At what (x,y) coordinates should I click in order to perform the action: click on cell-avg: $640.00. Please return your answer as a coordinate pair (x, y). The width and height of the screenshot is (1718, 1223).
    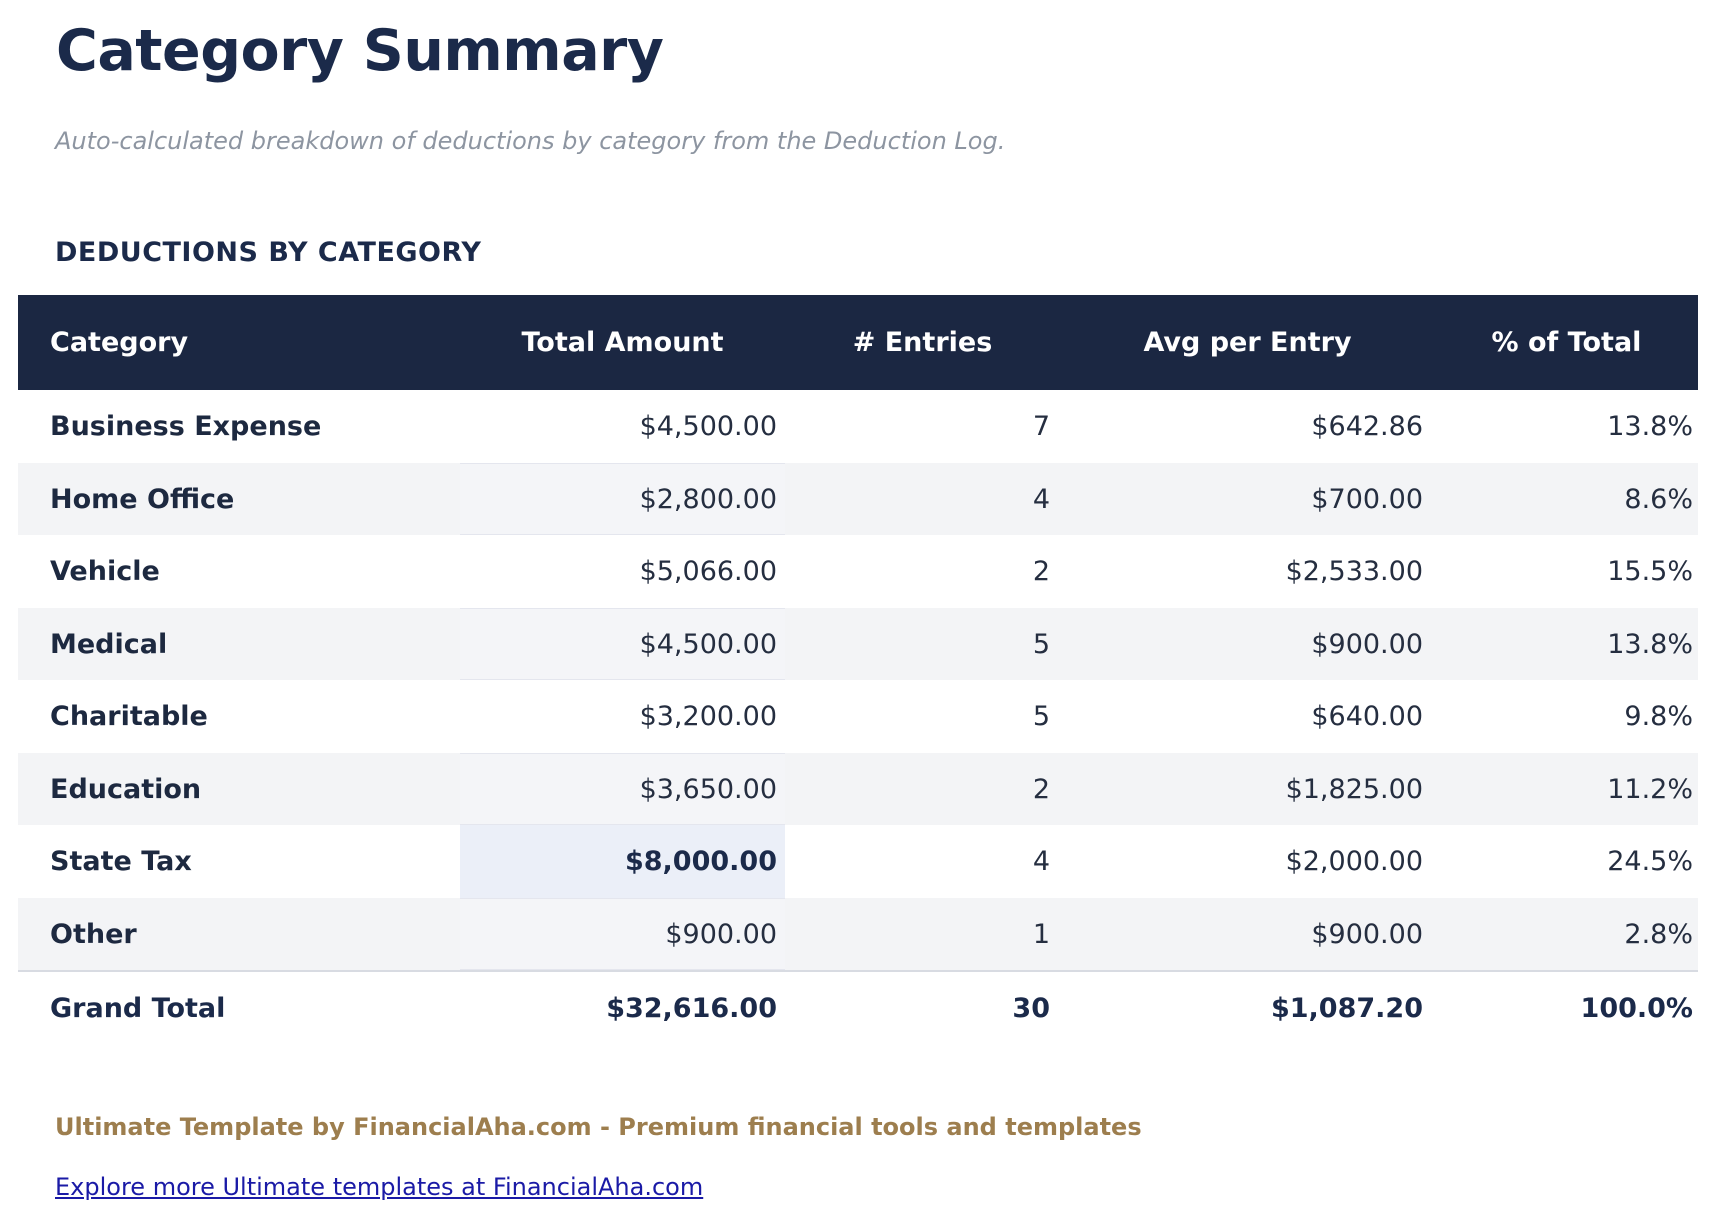
    Looking at the image, I should click on (1247, 716).